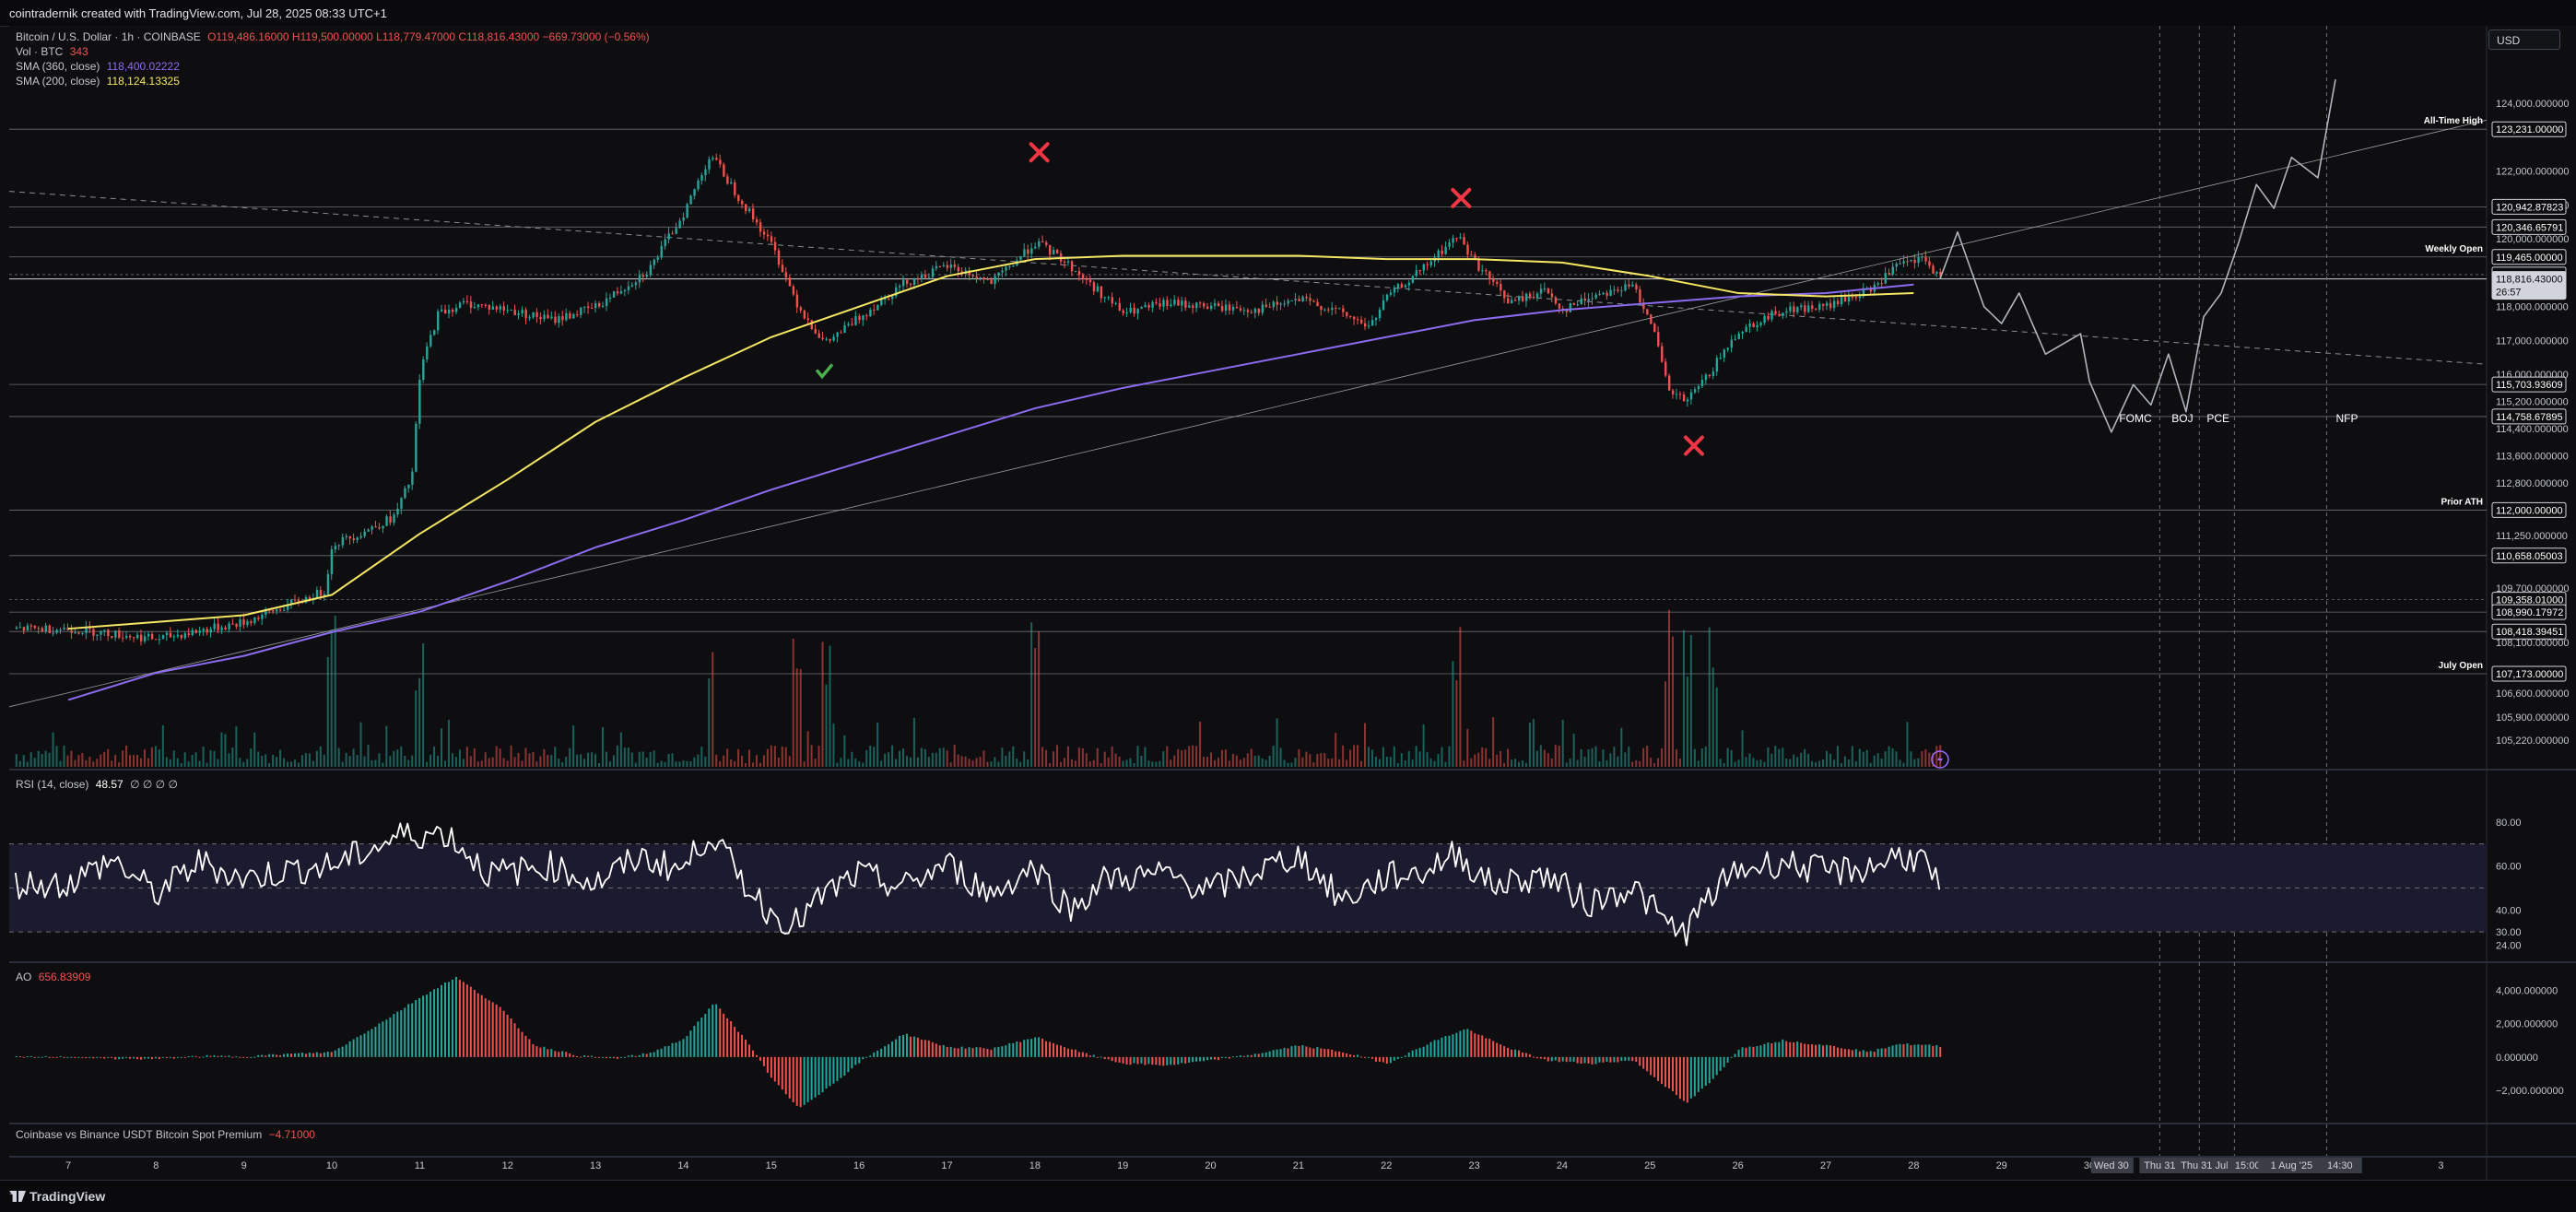 The width and height of the screenshot is (2576, 1212). Describe the element at coordinates (97, 784) in the screenshot. I see `legend-rsi: RSI (14, close) 48.57 ∅ ∅ ∅ ∅` at that location.